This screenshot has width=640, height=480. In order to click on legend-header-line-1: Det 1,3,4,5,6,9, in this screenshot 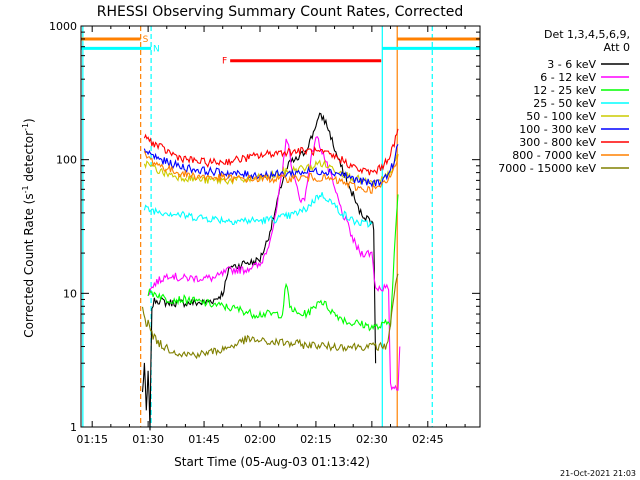, I will do `click(587, 34)`.